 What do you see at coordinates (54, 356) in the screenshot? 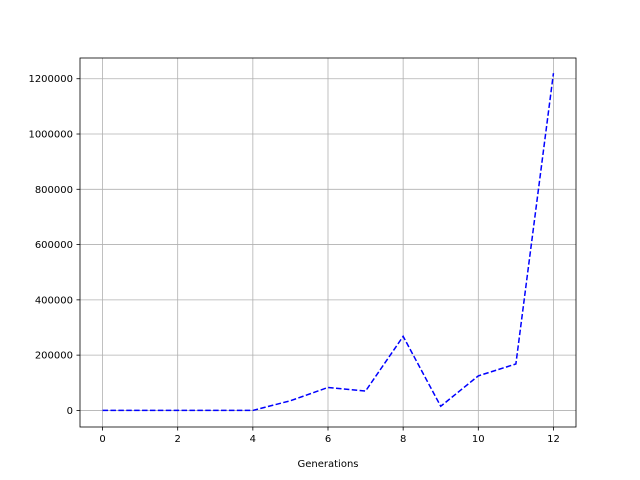
I see `y-tick-label: 200000` at bounding box center [54, 356].